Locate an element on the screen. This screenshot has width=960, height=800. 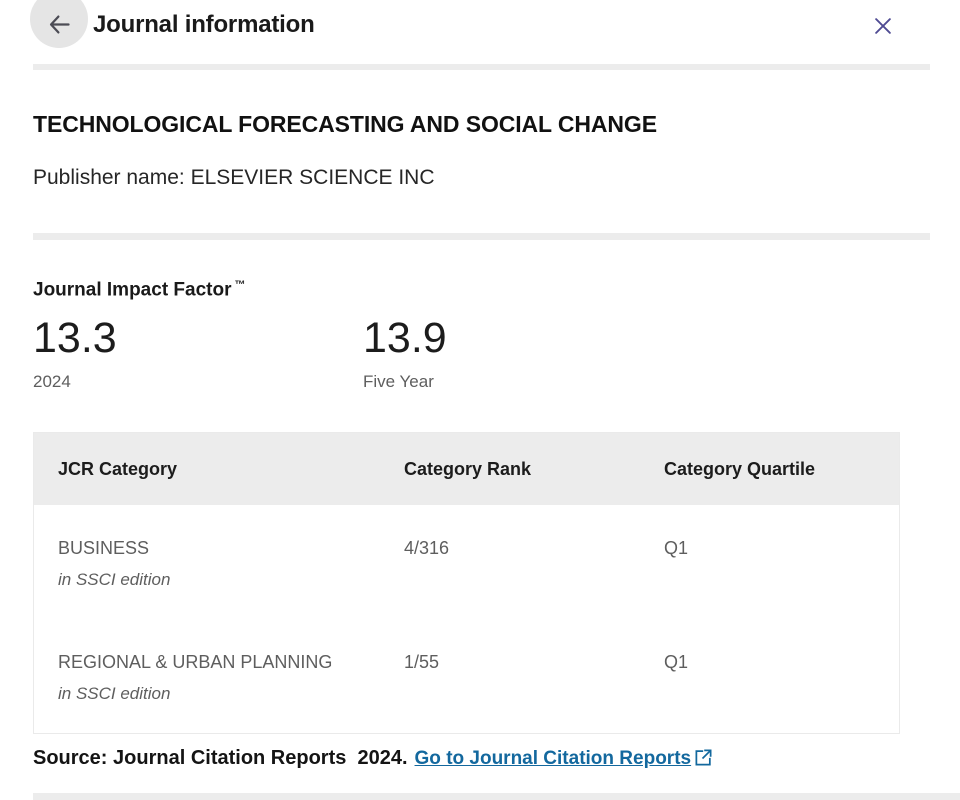
close-icon is located at coordinates (883, 27).